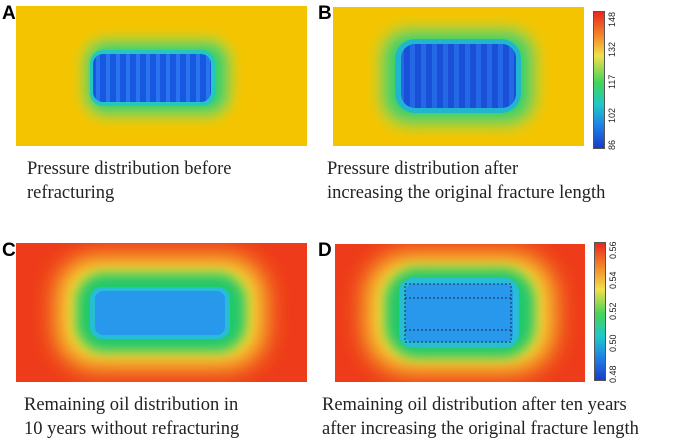 The width and height of the screenshot is (699, 442). I want to click on pressure-map-before, so click(161, 76).